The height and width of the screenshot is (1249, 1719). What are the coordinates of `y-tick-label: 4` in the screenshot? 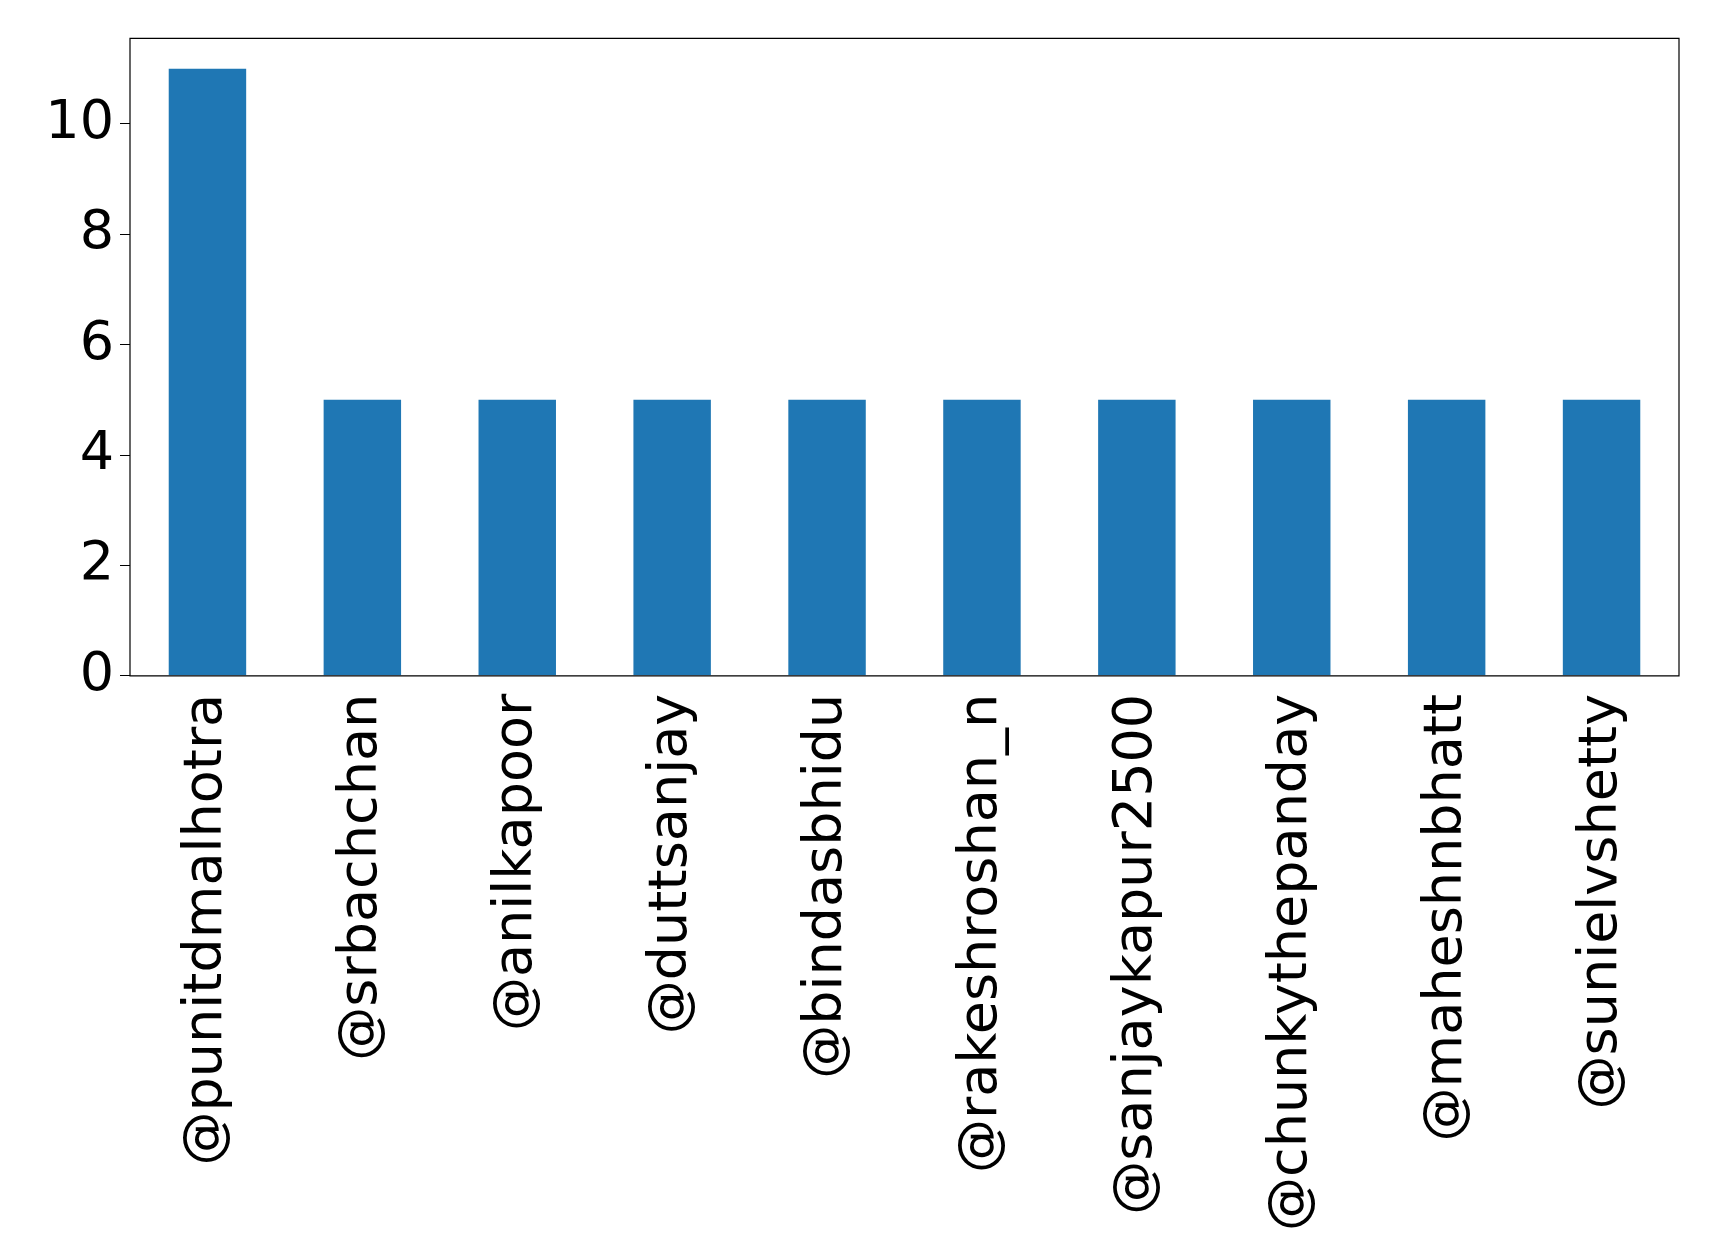 It's located at (96, 451).